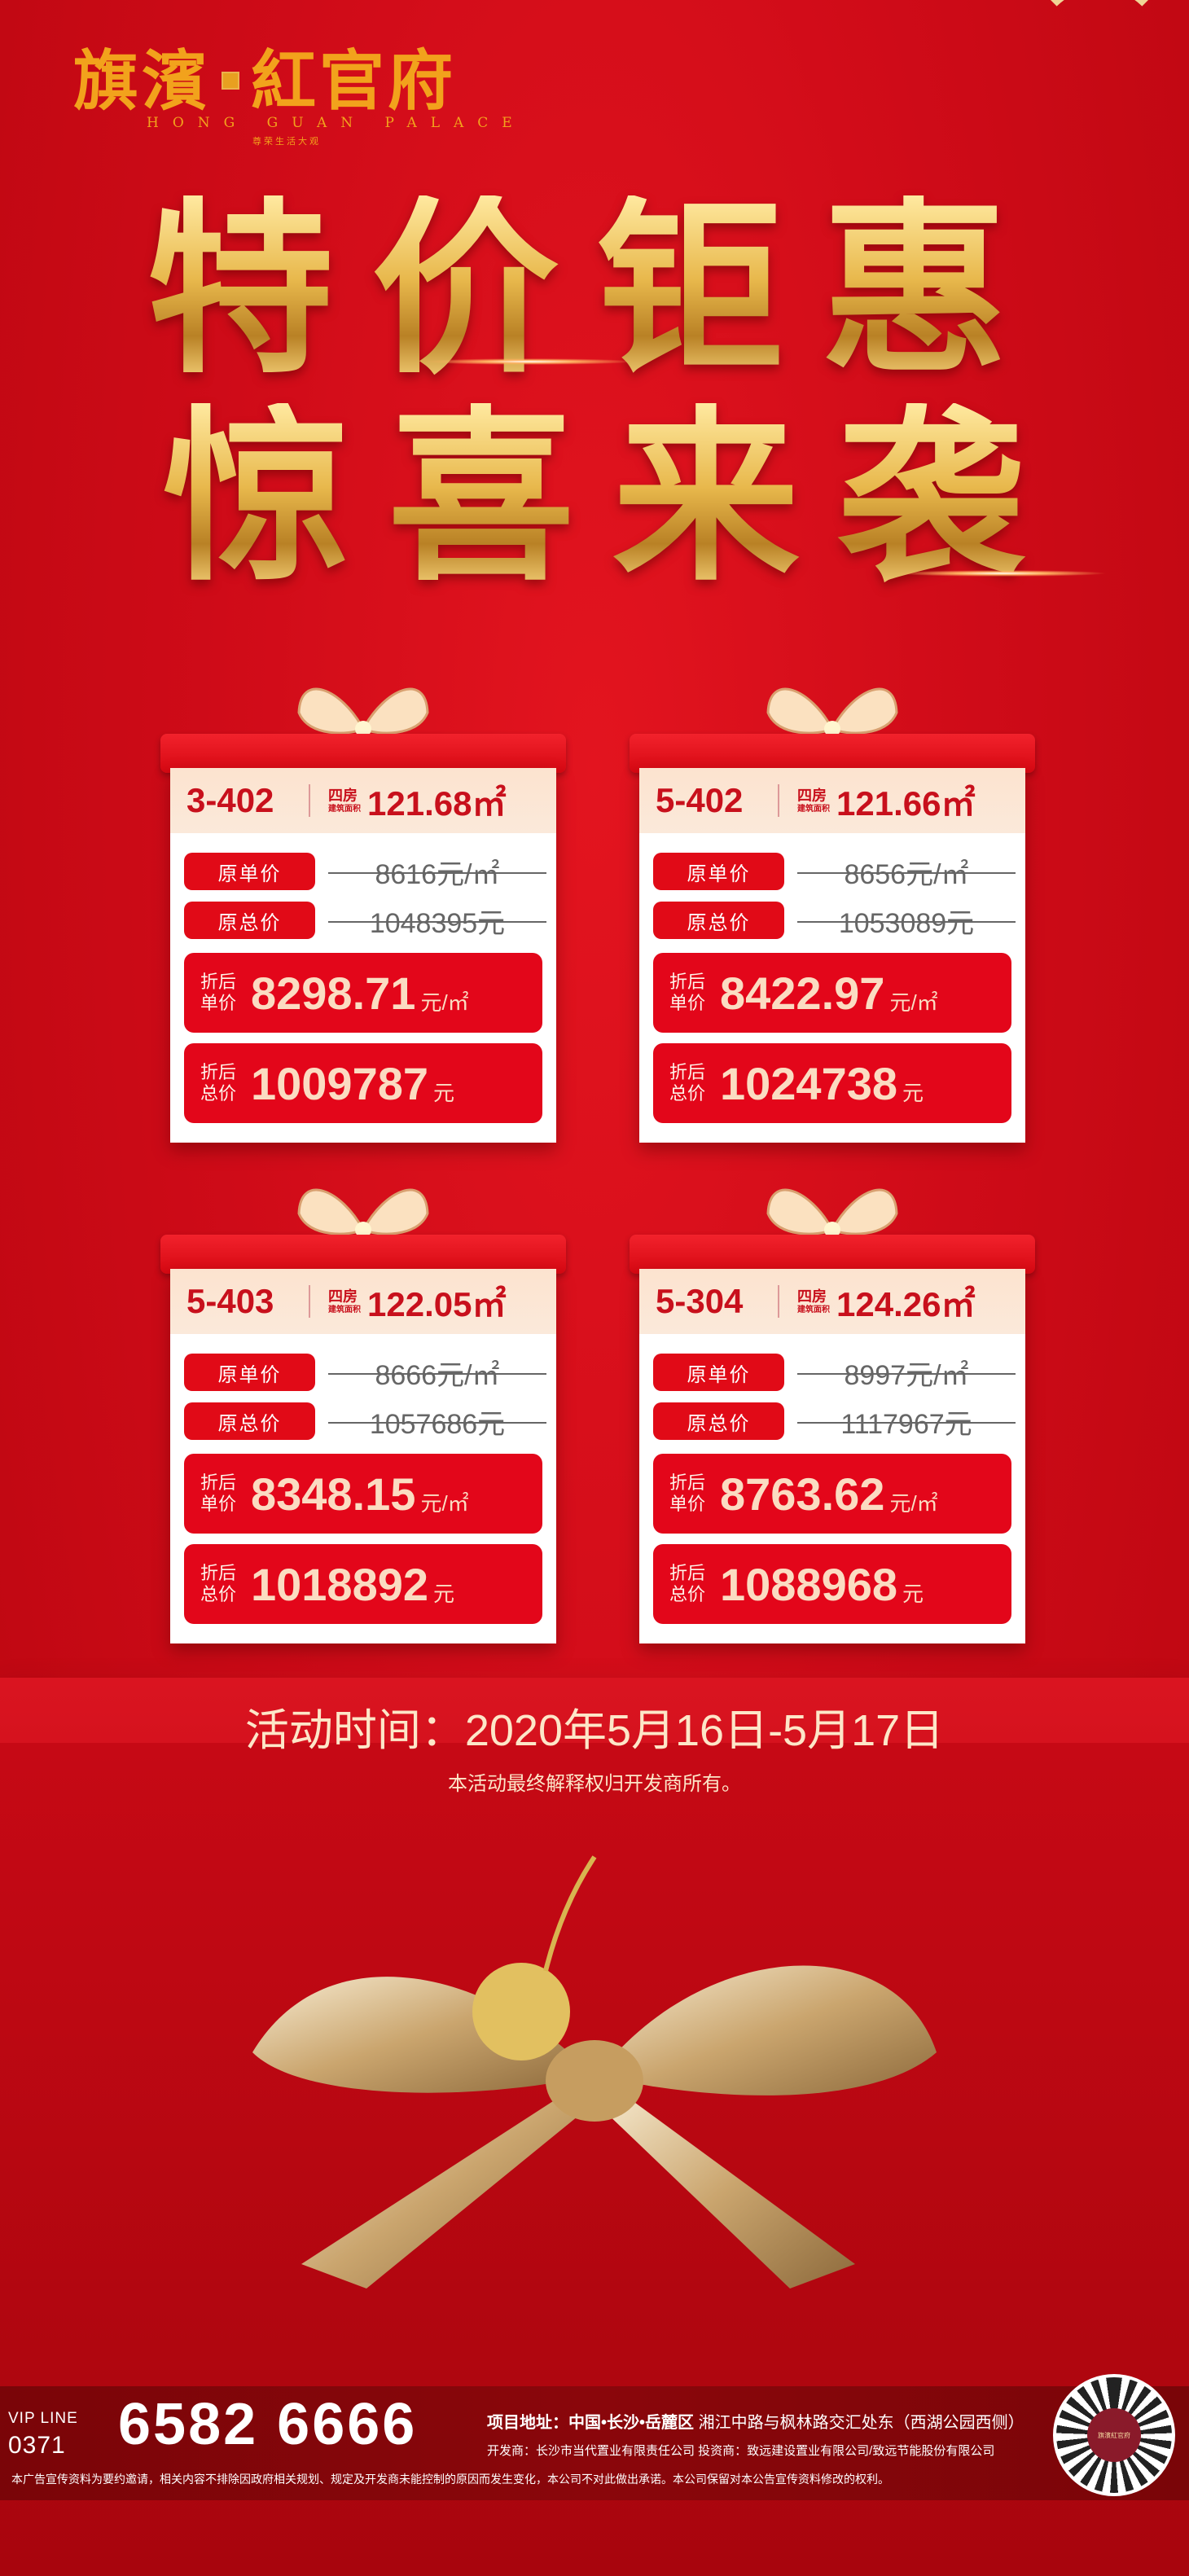 The width and height of the screenshot is (1189, 2576). Describe the element at coordinates (437, 1303) in the screenshot. I see `area-value: 122.05㎡` at that location.